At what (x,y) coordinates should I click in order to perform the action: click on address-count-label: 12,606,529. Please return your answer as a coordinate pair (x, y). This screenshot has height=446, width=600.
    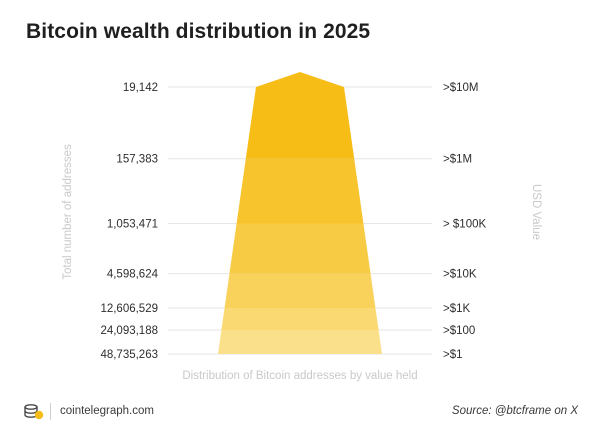
    Looking at the image, I should click on (129, 309).